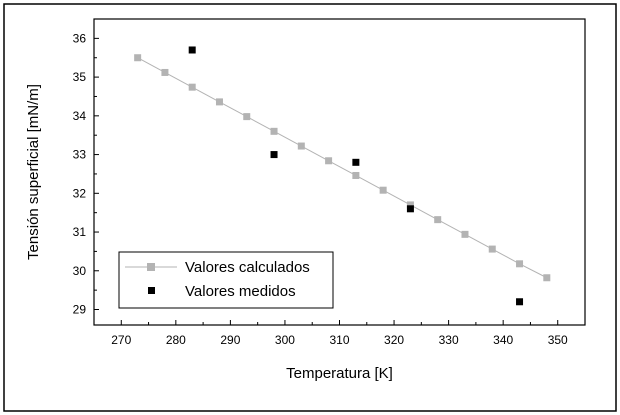 The image size is (620, 415). What do you see at coordinates (80, 310) in the screenshot?
I see `y-tick-label: 29` at bounding box center [80, 310].